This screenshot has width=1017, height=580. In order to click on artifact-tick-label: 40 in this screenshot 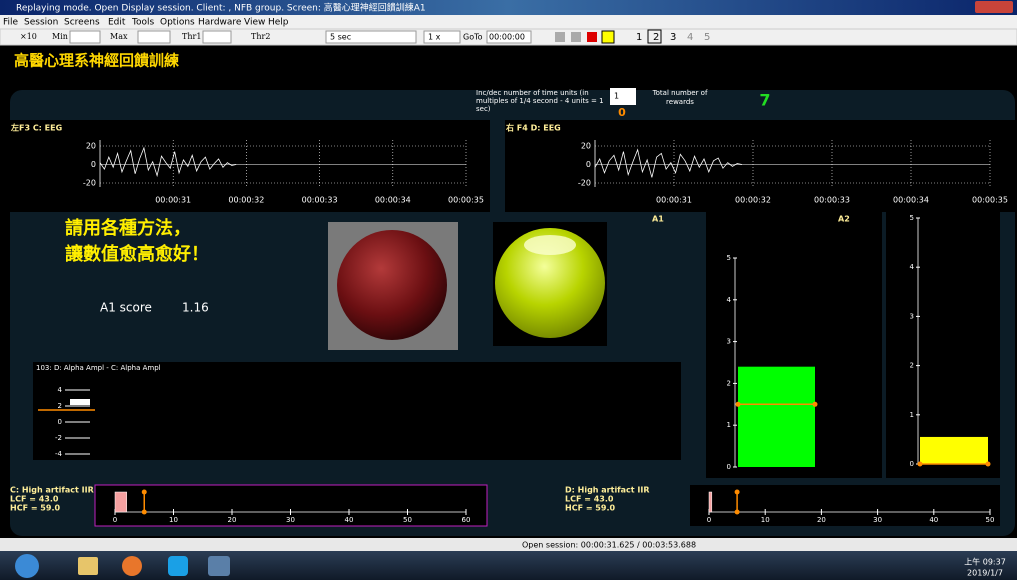, I will do `click(349, 520)`.